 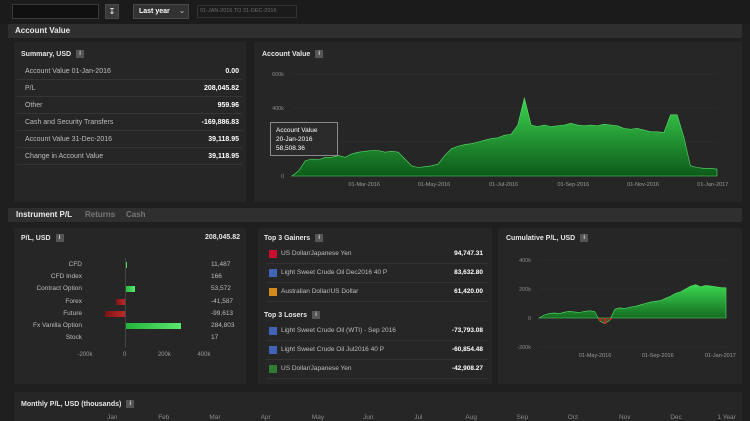 What do you see at coordinates (124, 355) in the screenshot?
I see `pl-x-tick: 0` at bounding box center [124, 355].